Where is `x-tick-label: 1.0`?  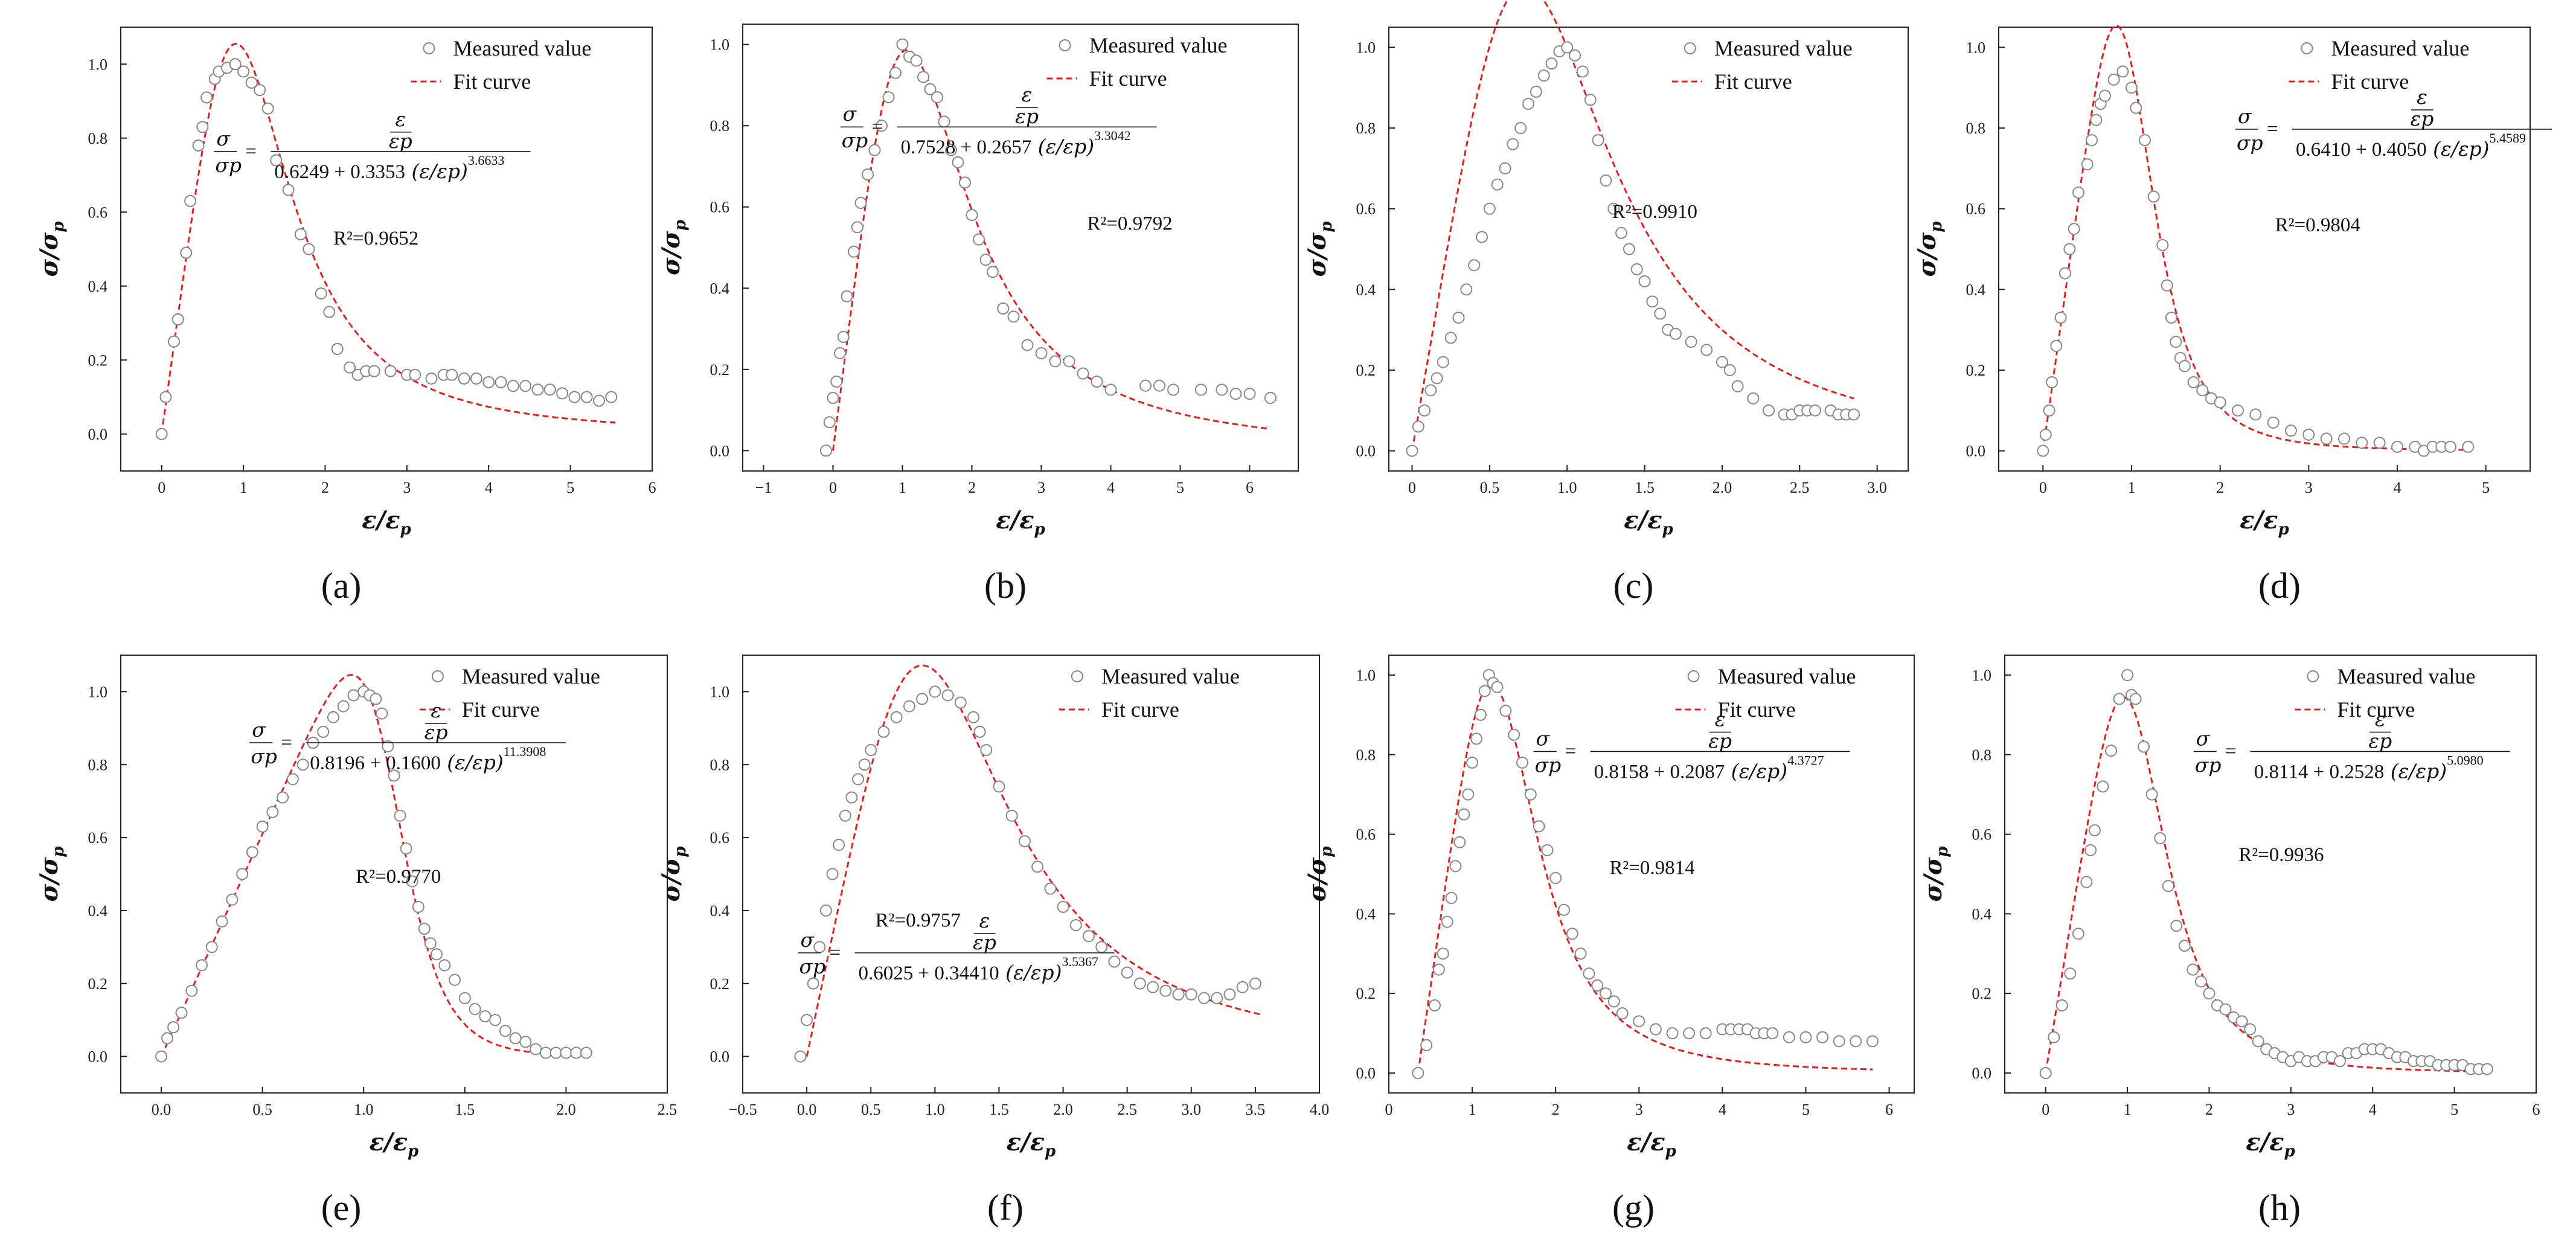
x-tick-label: 1.0 is located at coordinates (364, 1109).